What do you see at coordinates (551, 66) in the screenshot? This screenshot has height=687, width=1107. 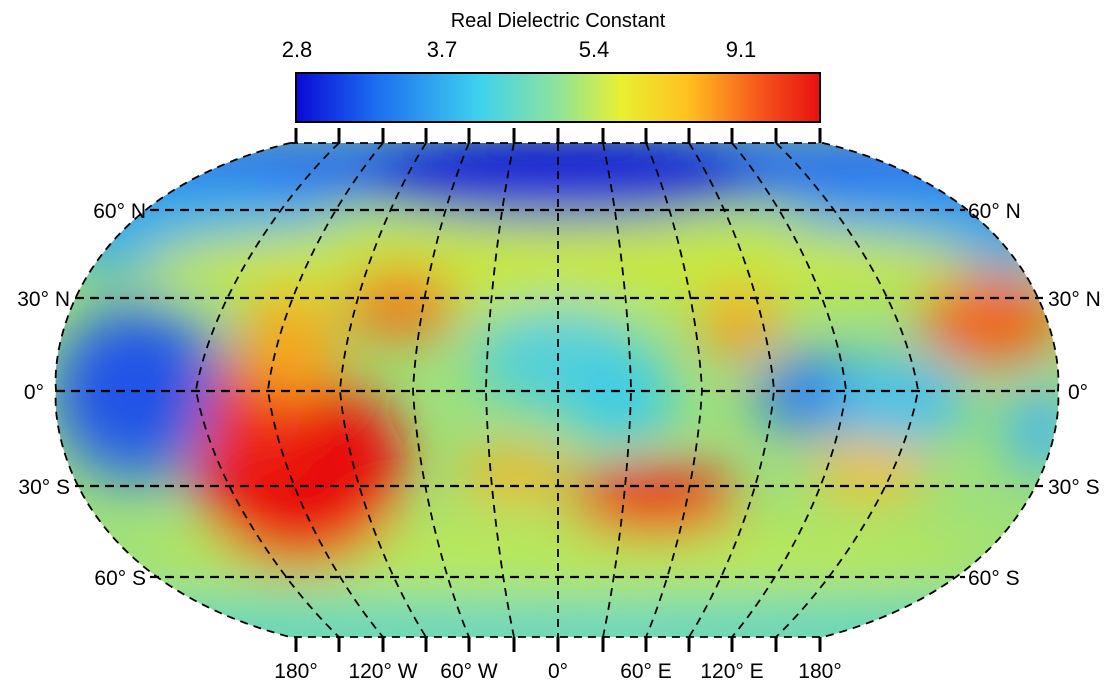 I see `colorbar: Real Dielectric Constant 2.8 3.7 5.4 9.1` at bounding box center [551, 66].